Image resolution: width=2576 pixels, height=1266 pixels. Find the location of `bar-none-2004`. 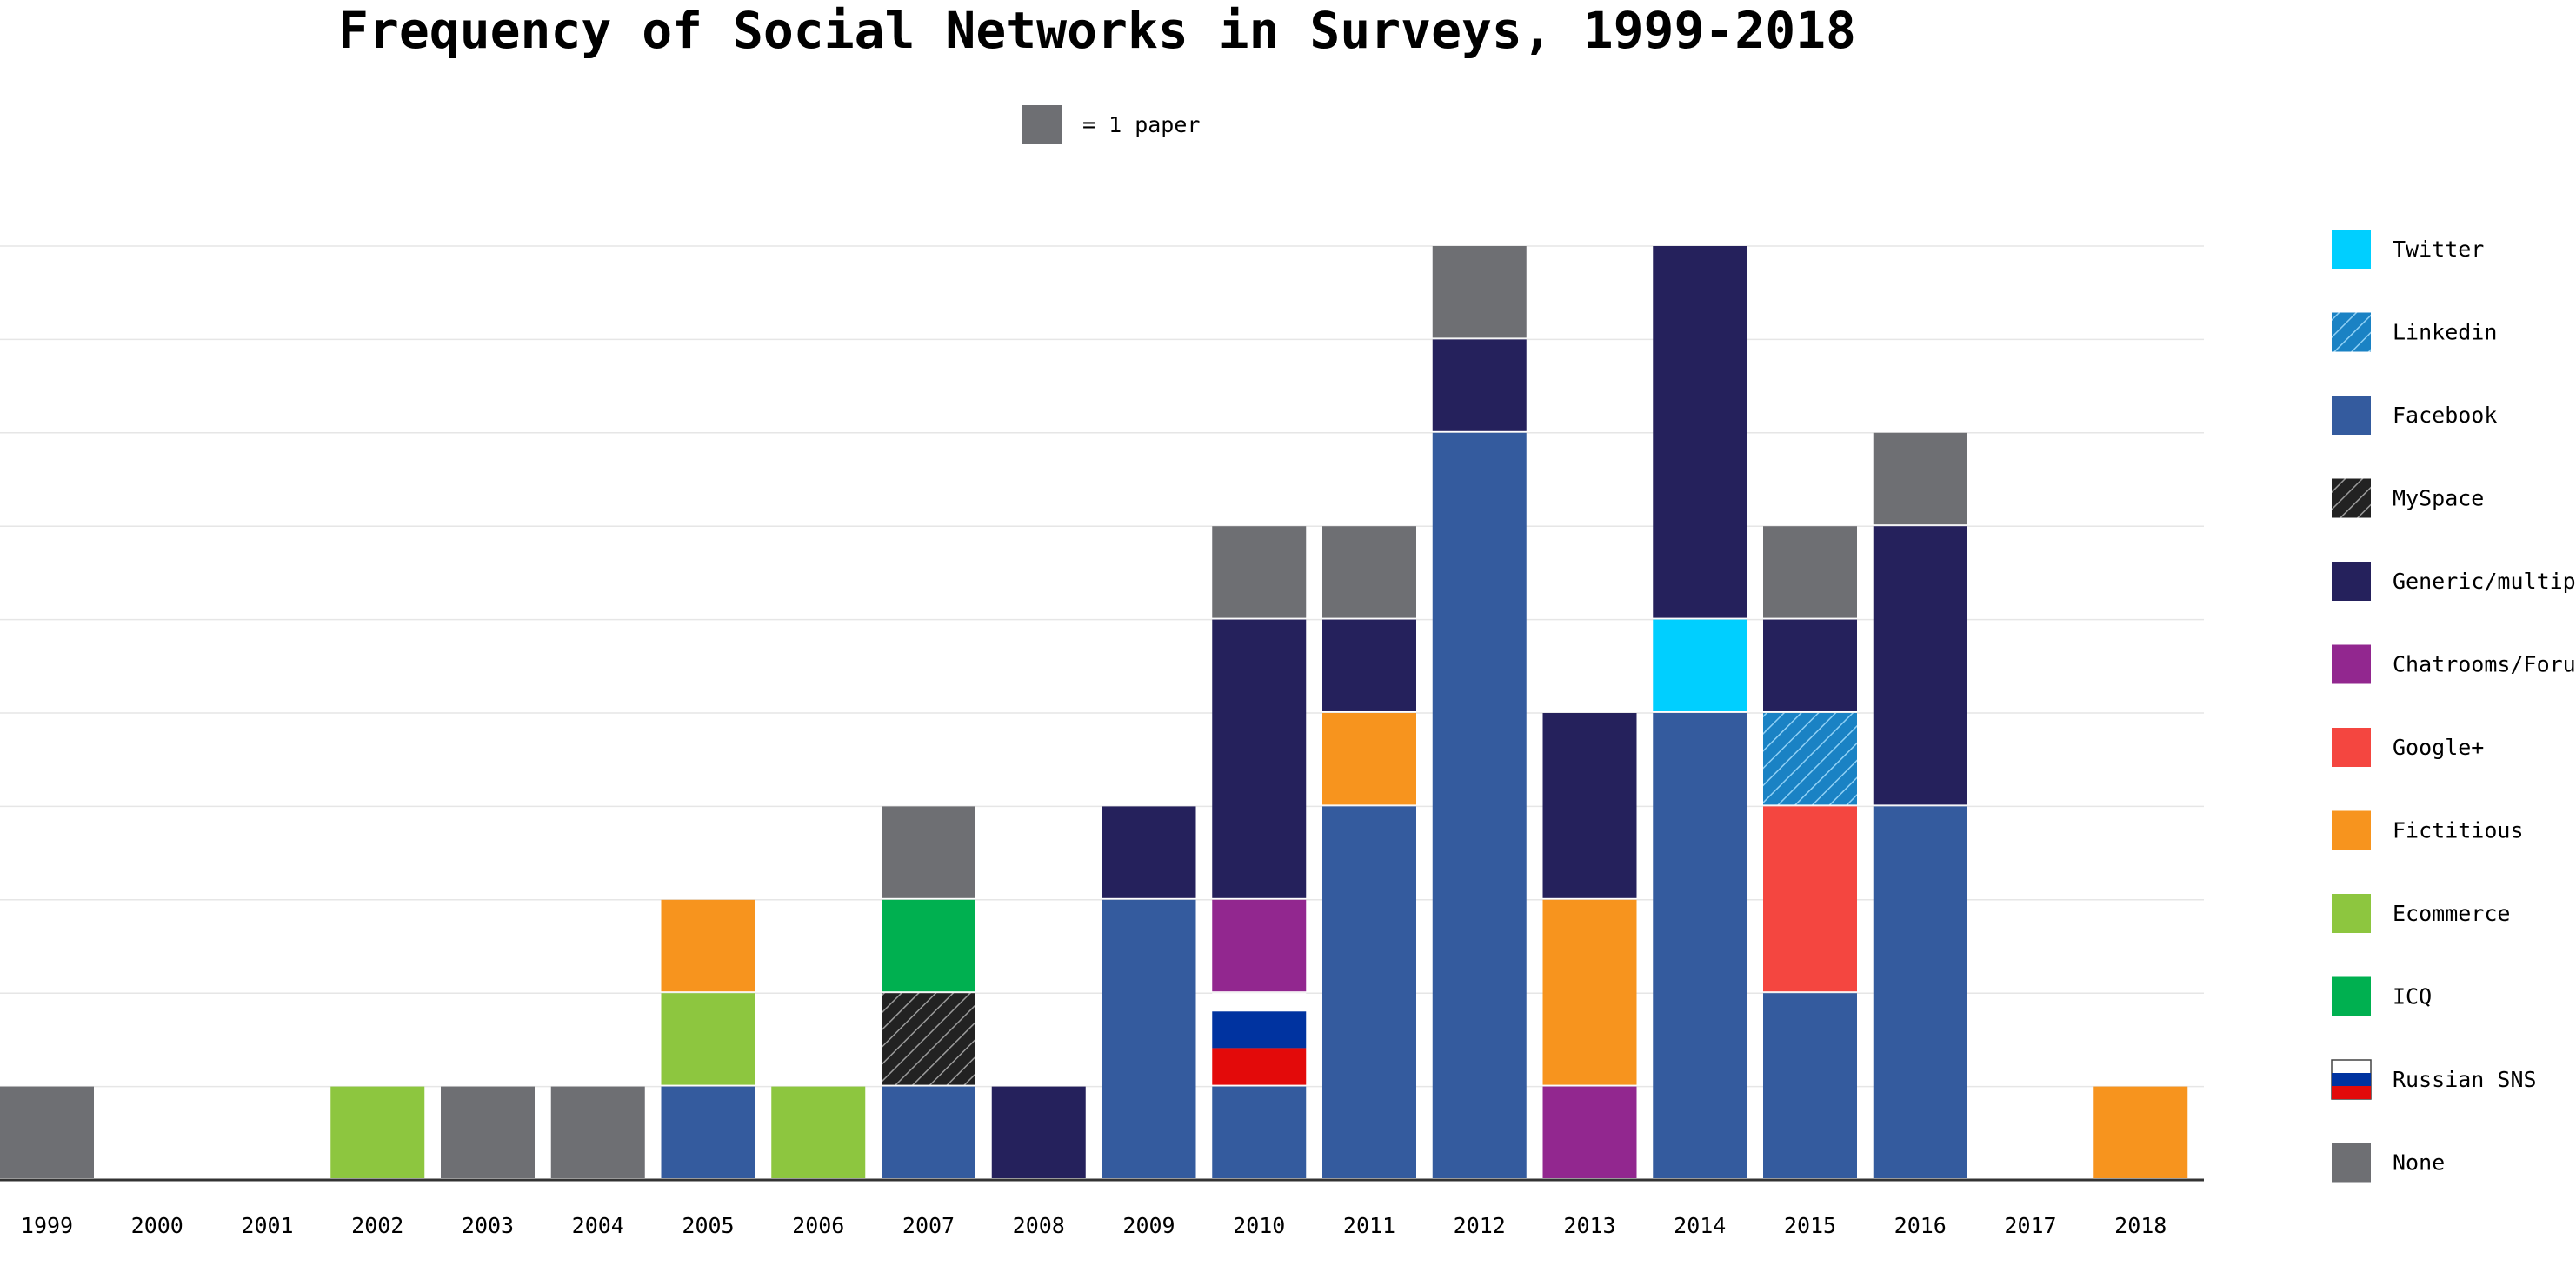

bar-none-2004 is located at coordinates (597, 1132).